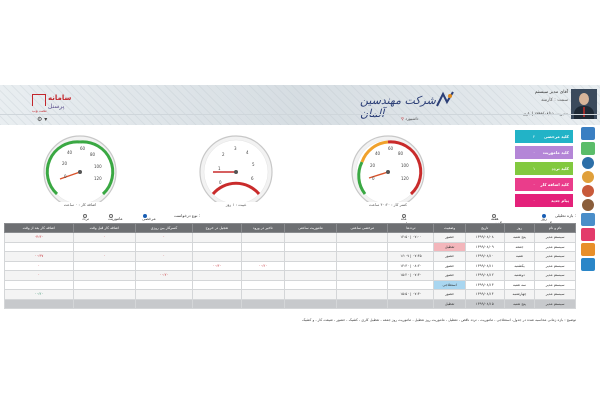  I want to click on col-header: نام و نام, so click(555, 228).